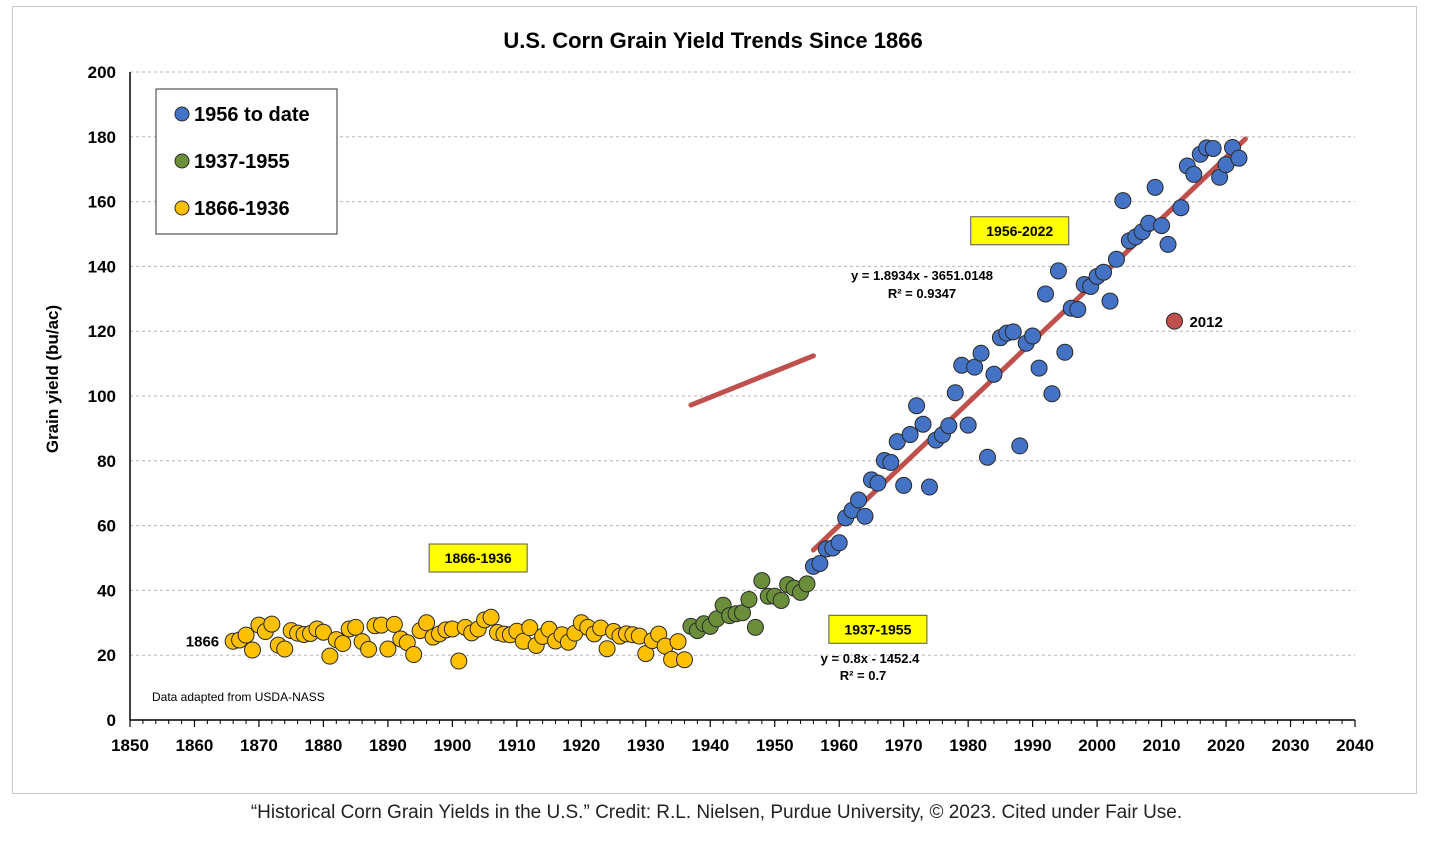  What do you see at coordinates (259, 745) in the screenshot?
I see `x-tick-label: 1870` at bounding box center [259, 745].